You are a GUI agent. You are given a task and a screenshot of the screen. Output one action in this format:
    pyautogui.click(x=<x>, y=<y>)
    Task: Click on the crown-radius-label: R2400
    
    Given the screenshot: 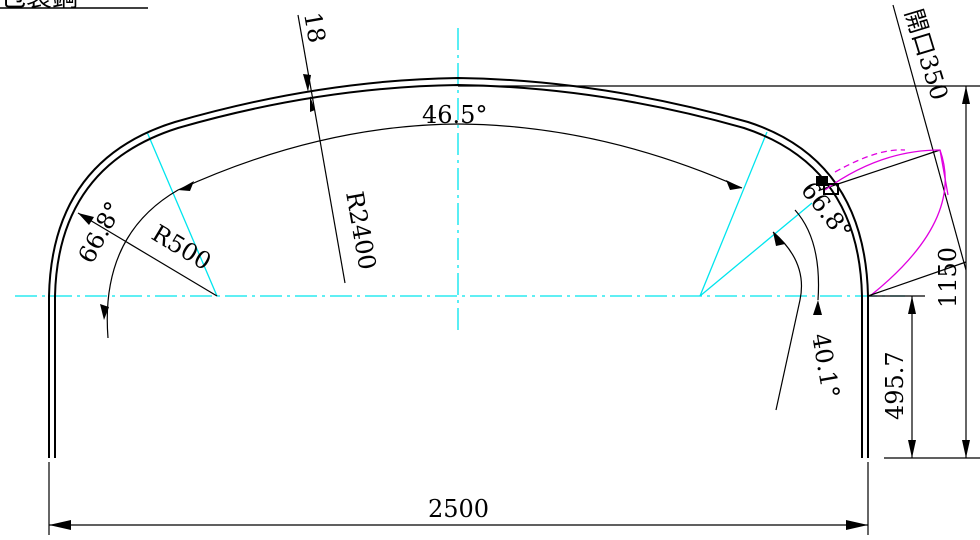 What is the action you would take?
    pyautogui.click(x=360, y=230)
    